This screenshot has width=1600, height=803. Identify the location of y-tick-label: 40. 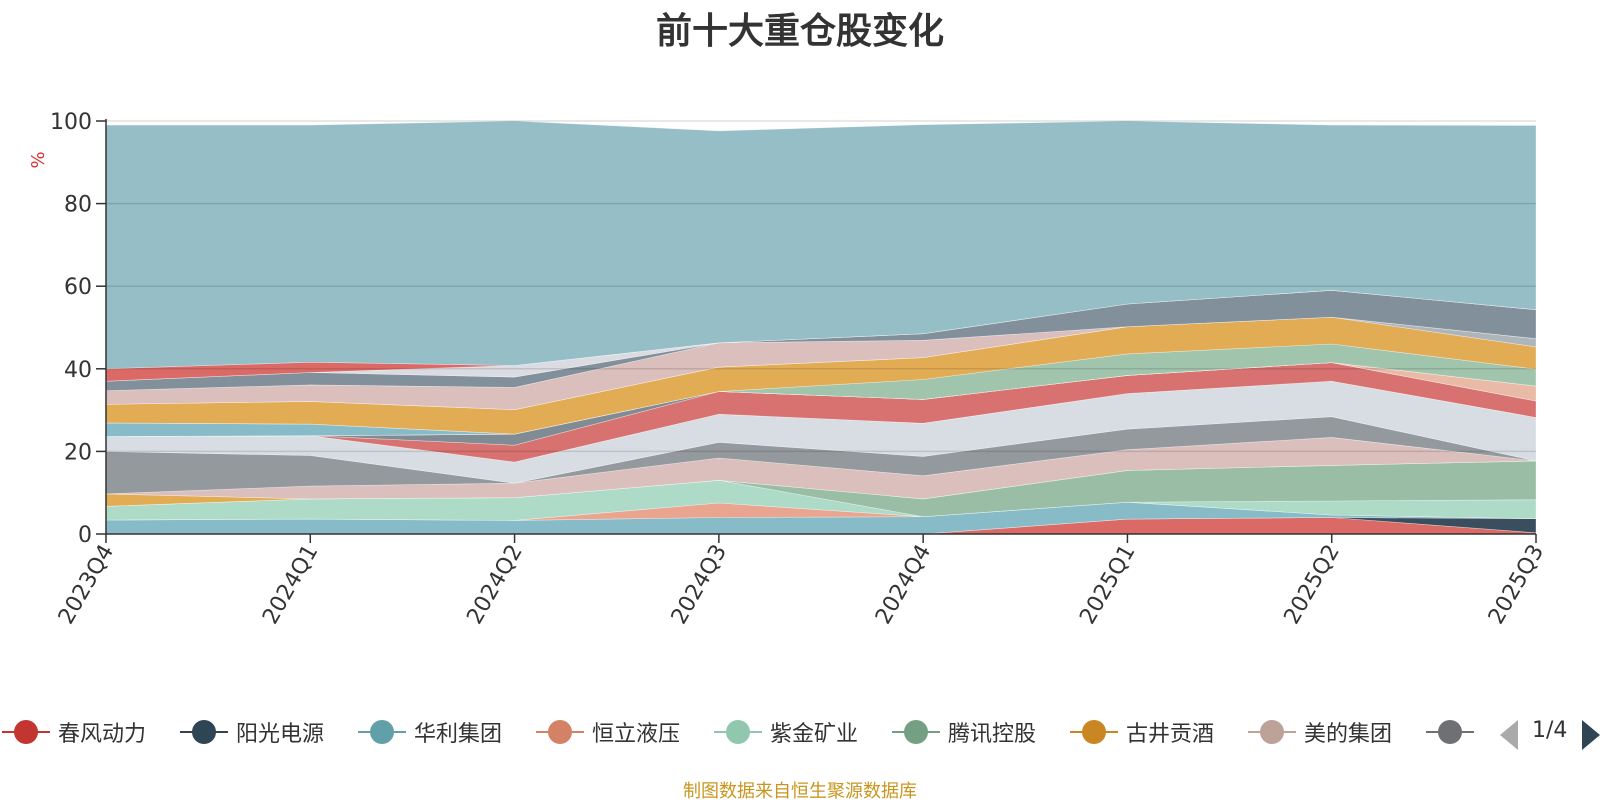
(78, 370).